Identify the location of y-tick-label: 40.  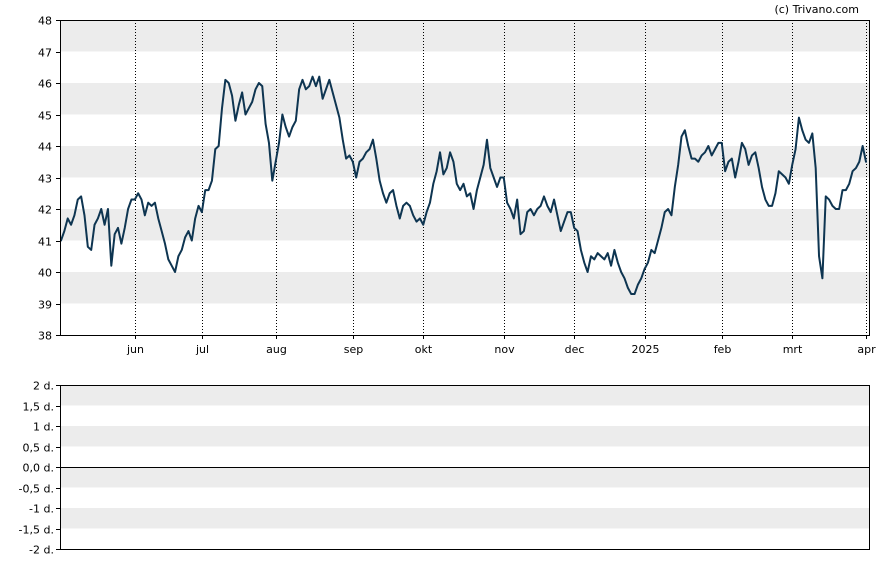
(45, 273).